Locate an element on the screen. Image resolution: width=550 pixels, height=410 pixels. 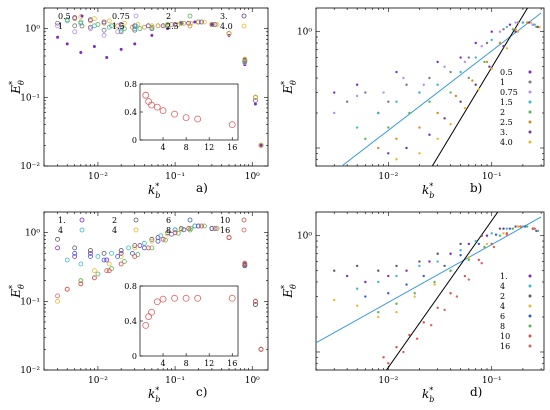
x-axis-label-sub: b is located at coordinates (431, 195).